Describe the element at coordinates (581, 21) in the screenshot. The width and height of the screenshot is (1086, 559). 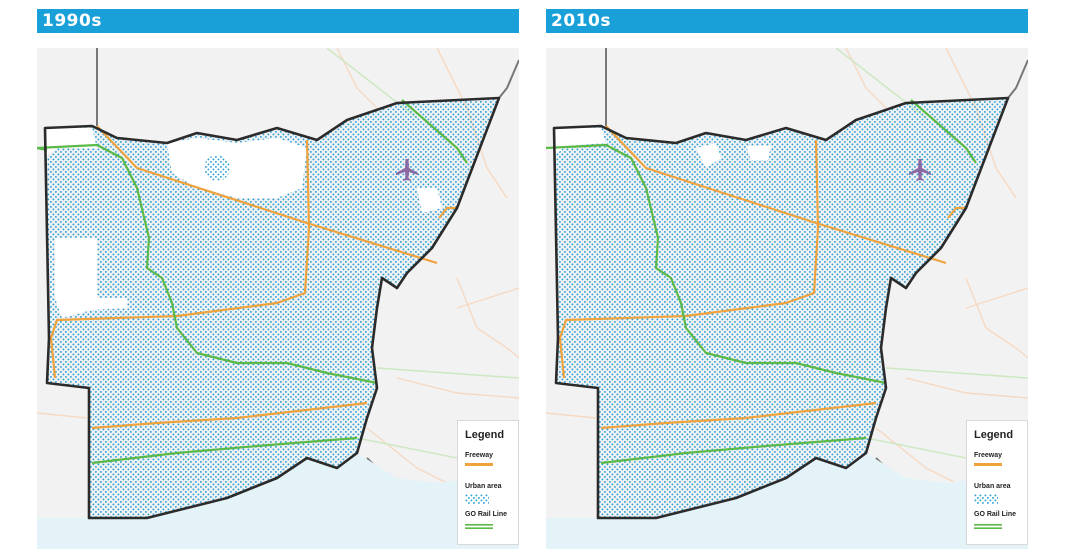
I see `panel-title: 2010s` at that location.